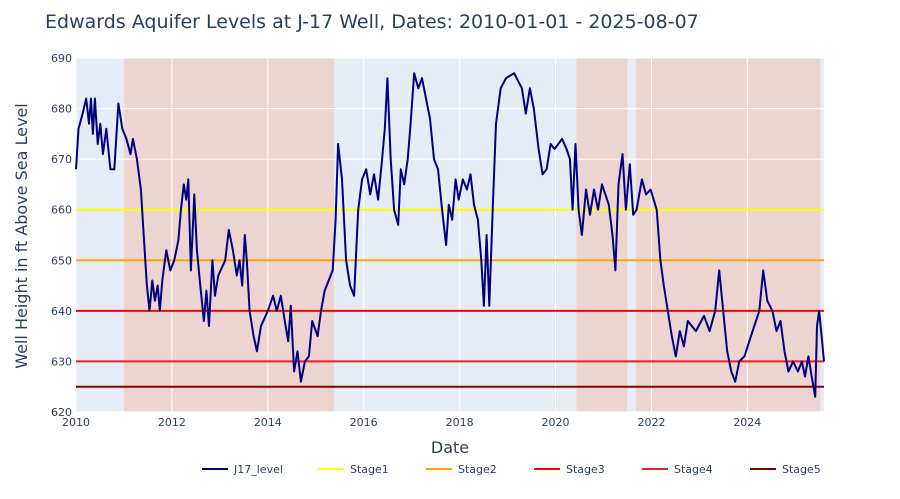 The width and height of the screenshot is (900, 499). Describe the element at coordinates (555, 422) in the screenshot. I see `x-tick-label: 2020` at that location.